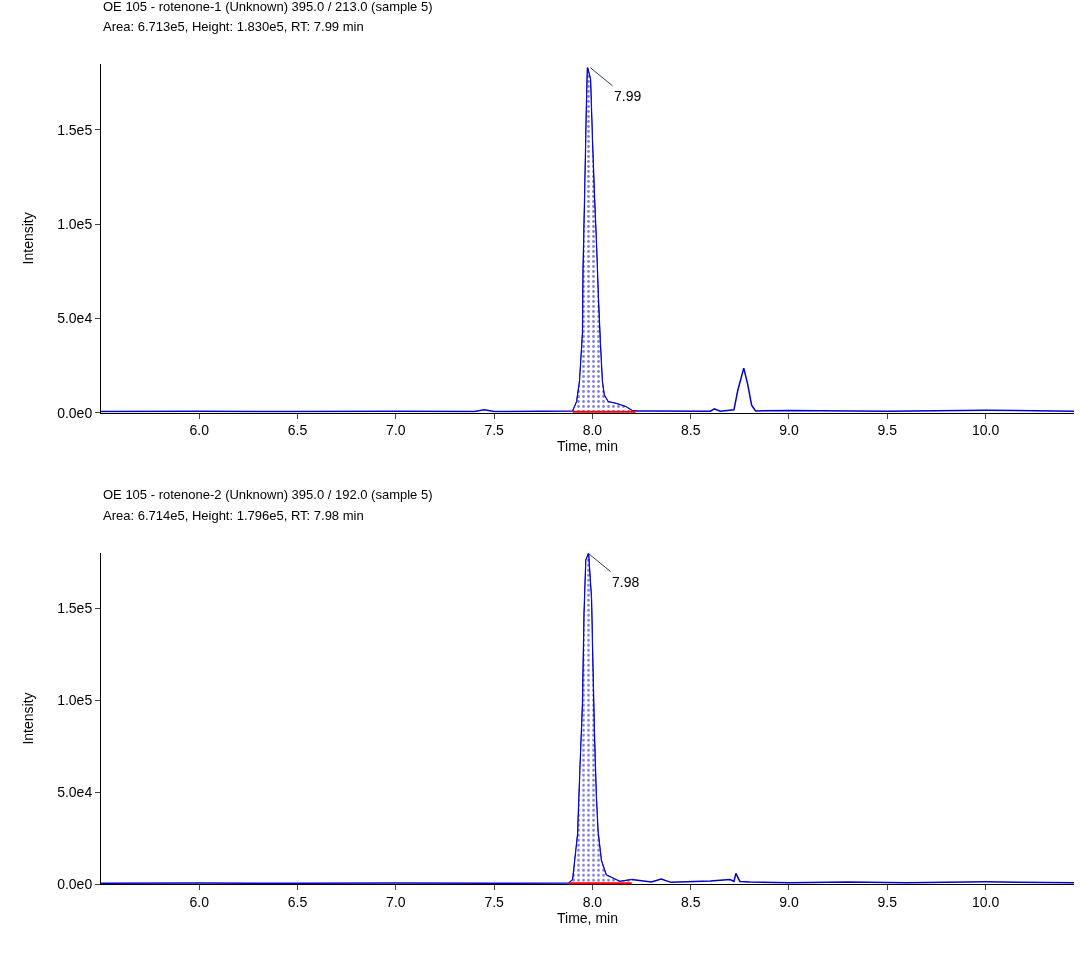 The image size is (1080, 955). Describe the element at coordinates (628, 96) in the screenshot. I see `annotation: 7.99` at that location.